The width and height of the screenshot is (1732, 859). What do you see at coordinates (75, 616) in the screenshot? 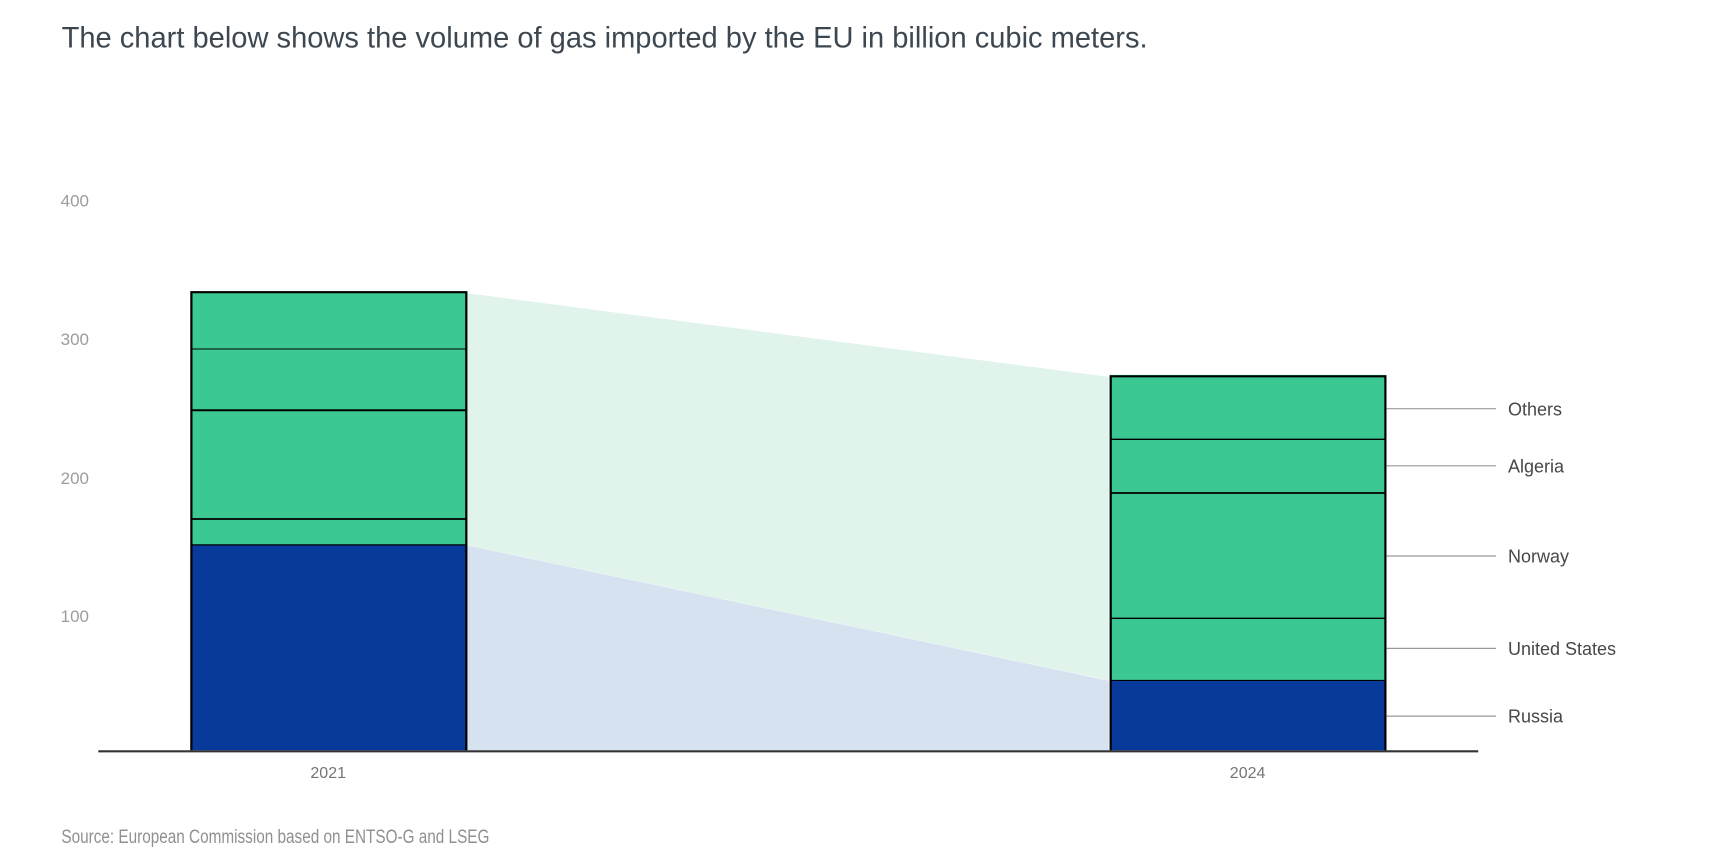
I see `svg-text: 100` at bounding box center [75, 616].